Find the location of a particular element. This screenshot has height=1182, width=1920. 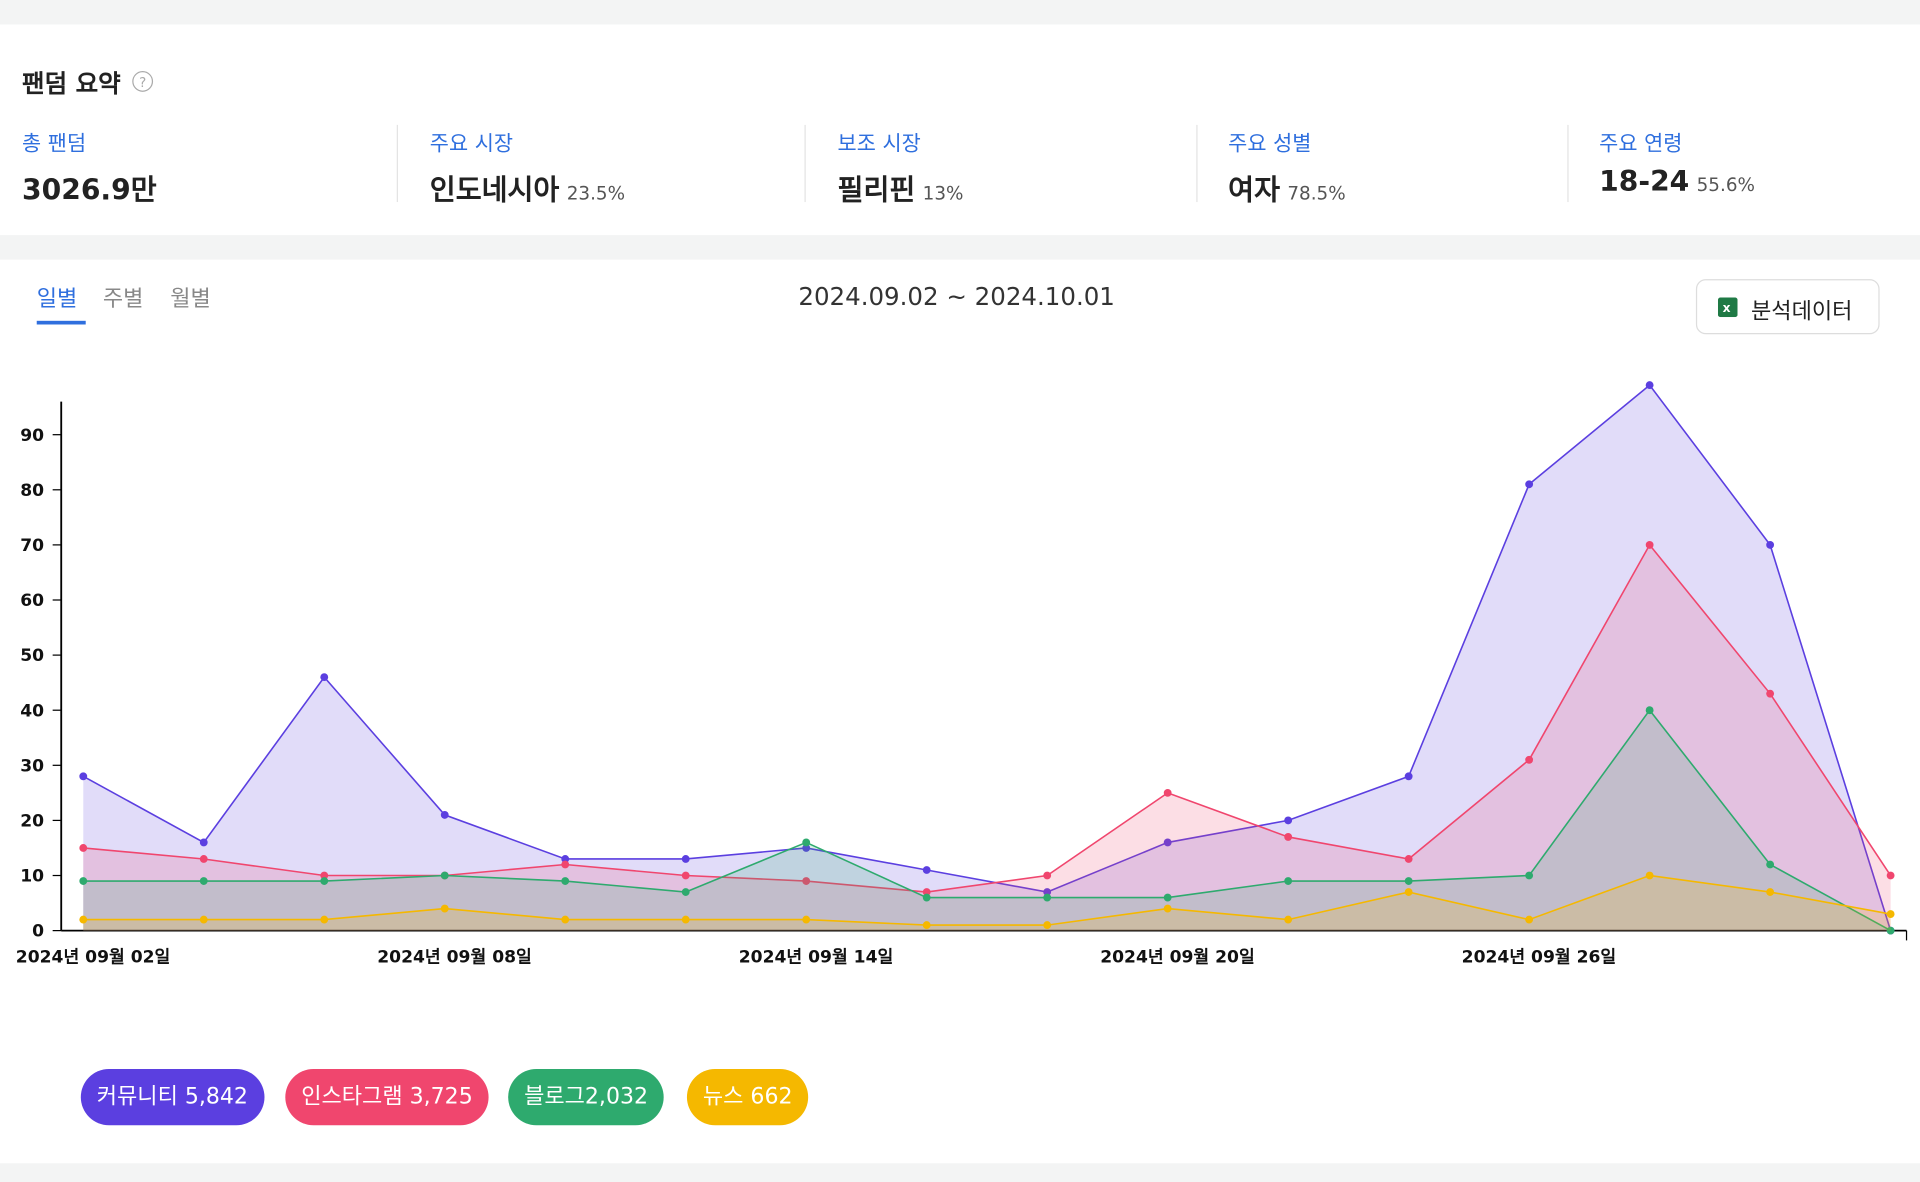

summary-value: 여자 78.5% is located at coordinates (1287, 188).